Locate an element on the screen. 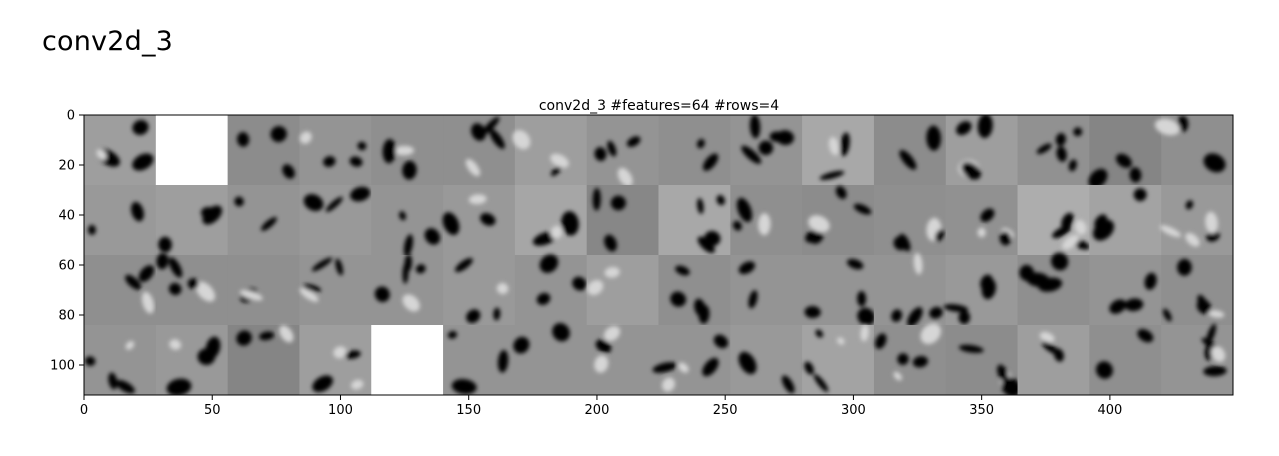 The image size is (1279, 456). y-tick-label: 80 is located at coordinates (66, 316).